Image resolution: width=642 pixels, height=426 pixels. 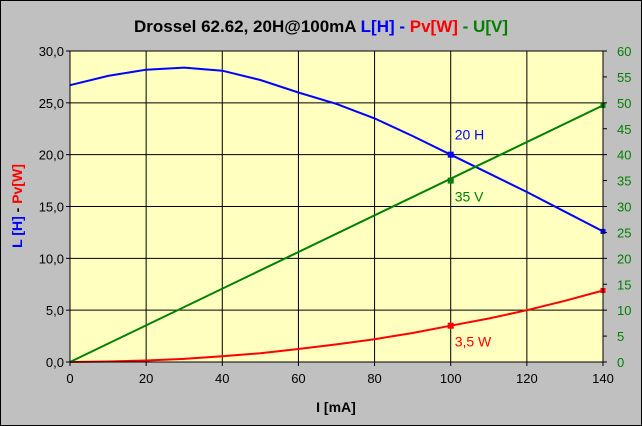 What do you see at coordinates (17, 210) in the screenshot?
I see `y-axis-label-part: -` at bounding box center [17, 210].